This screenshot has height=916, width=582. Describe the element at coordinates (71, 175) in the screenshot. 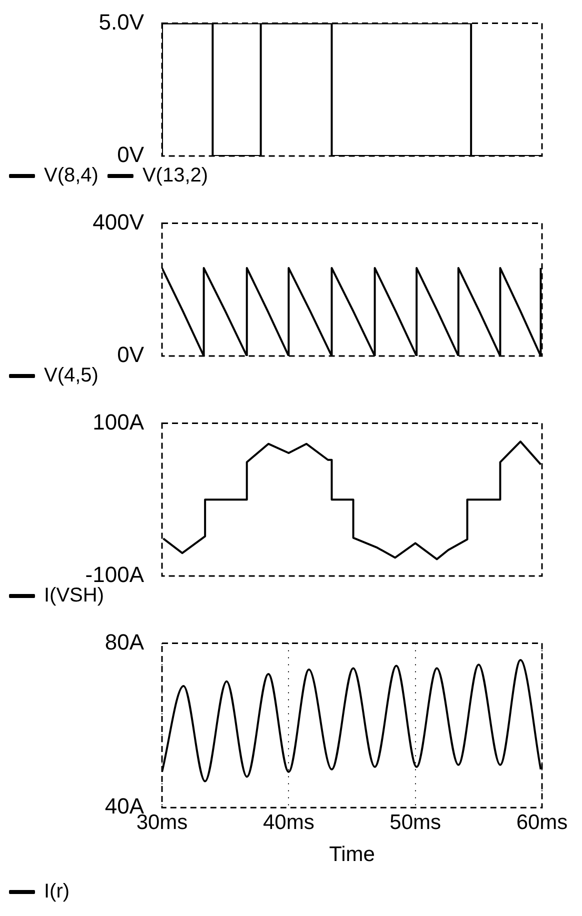

I see `legend-label: V(8,4)` at that location.